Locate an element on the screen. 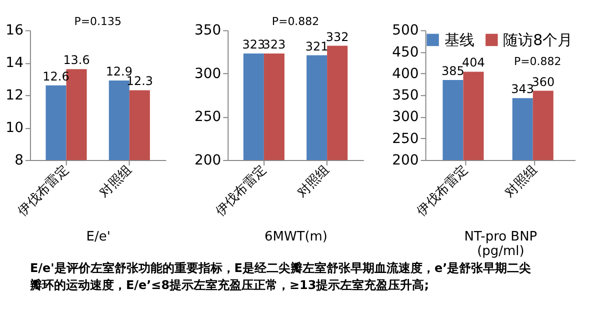 The height and width of the screenshot is (326, 594). x-axis-title: NT-pro BNP (pg/ml) is located at coordinates (501, 244).